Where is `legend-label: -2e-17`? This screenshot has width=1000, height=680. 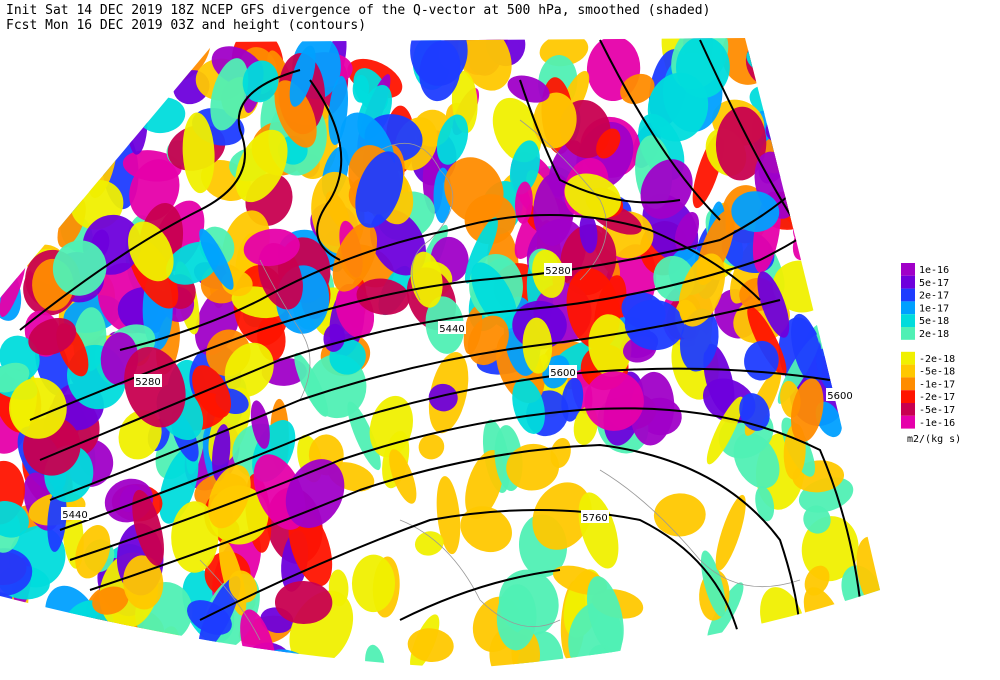 legend-label: -2e-17 is located at coordinates (937, 397).